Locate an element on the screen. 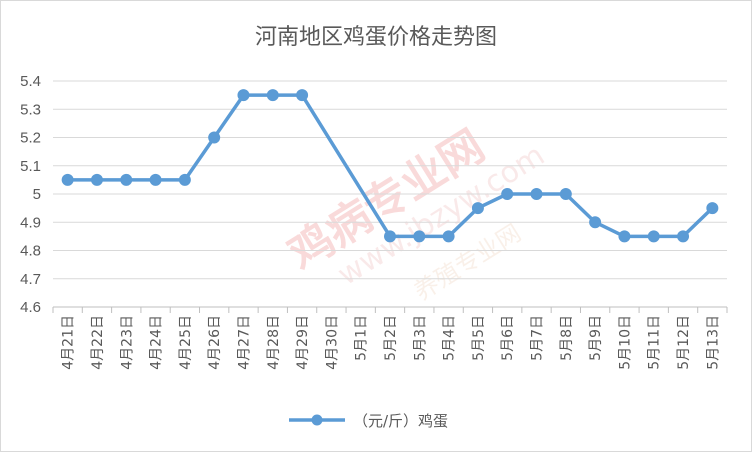  x-tick-label: 4月25日 is located at coordinates (186, 342).